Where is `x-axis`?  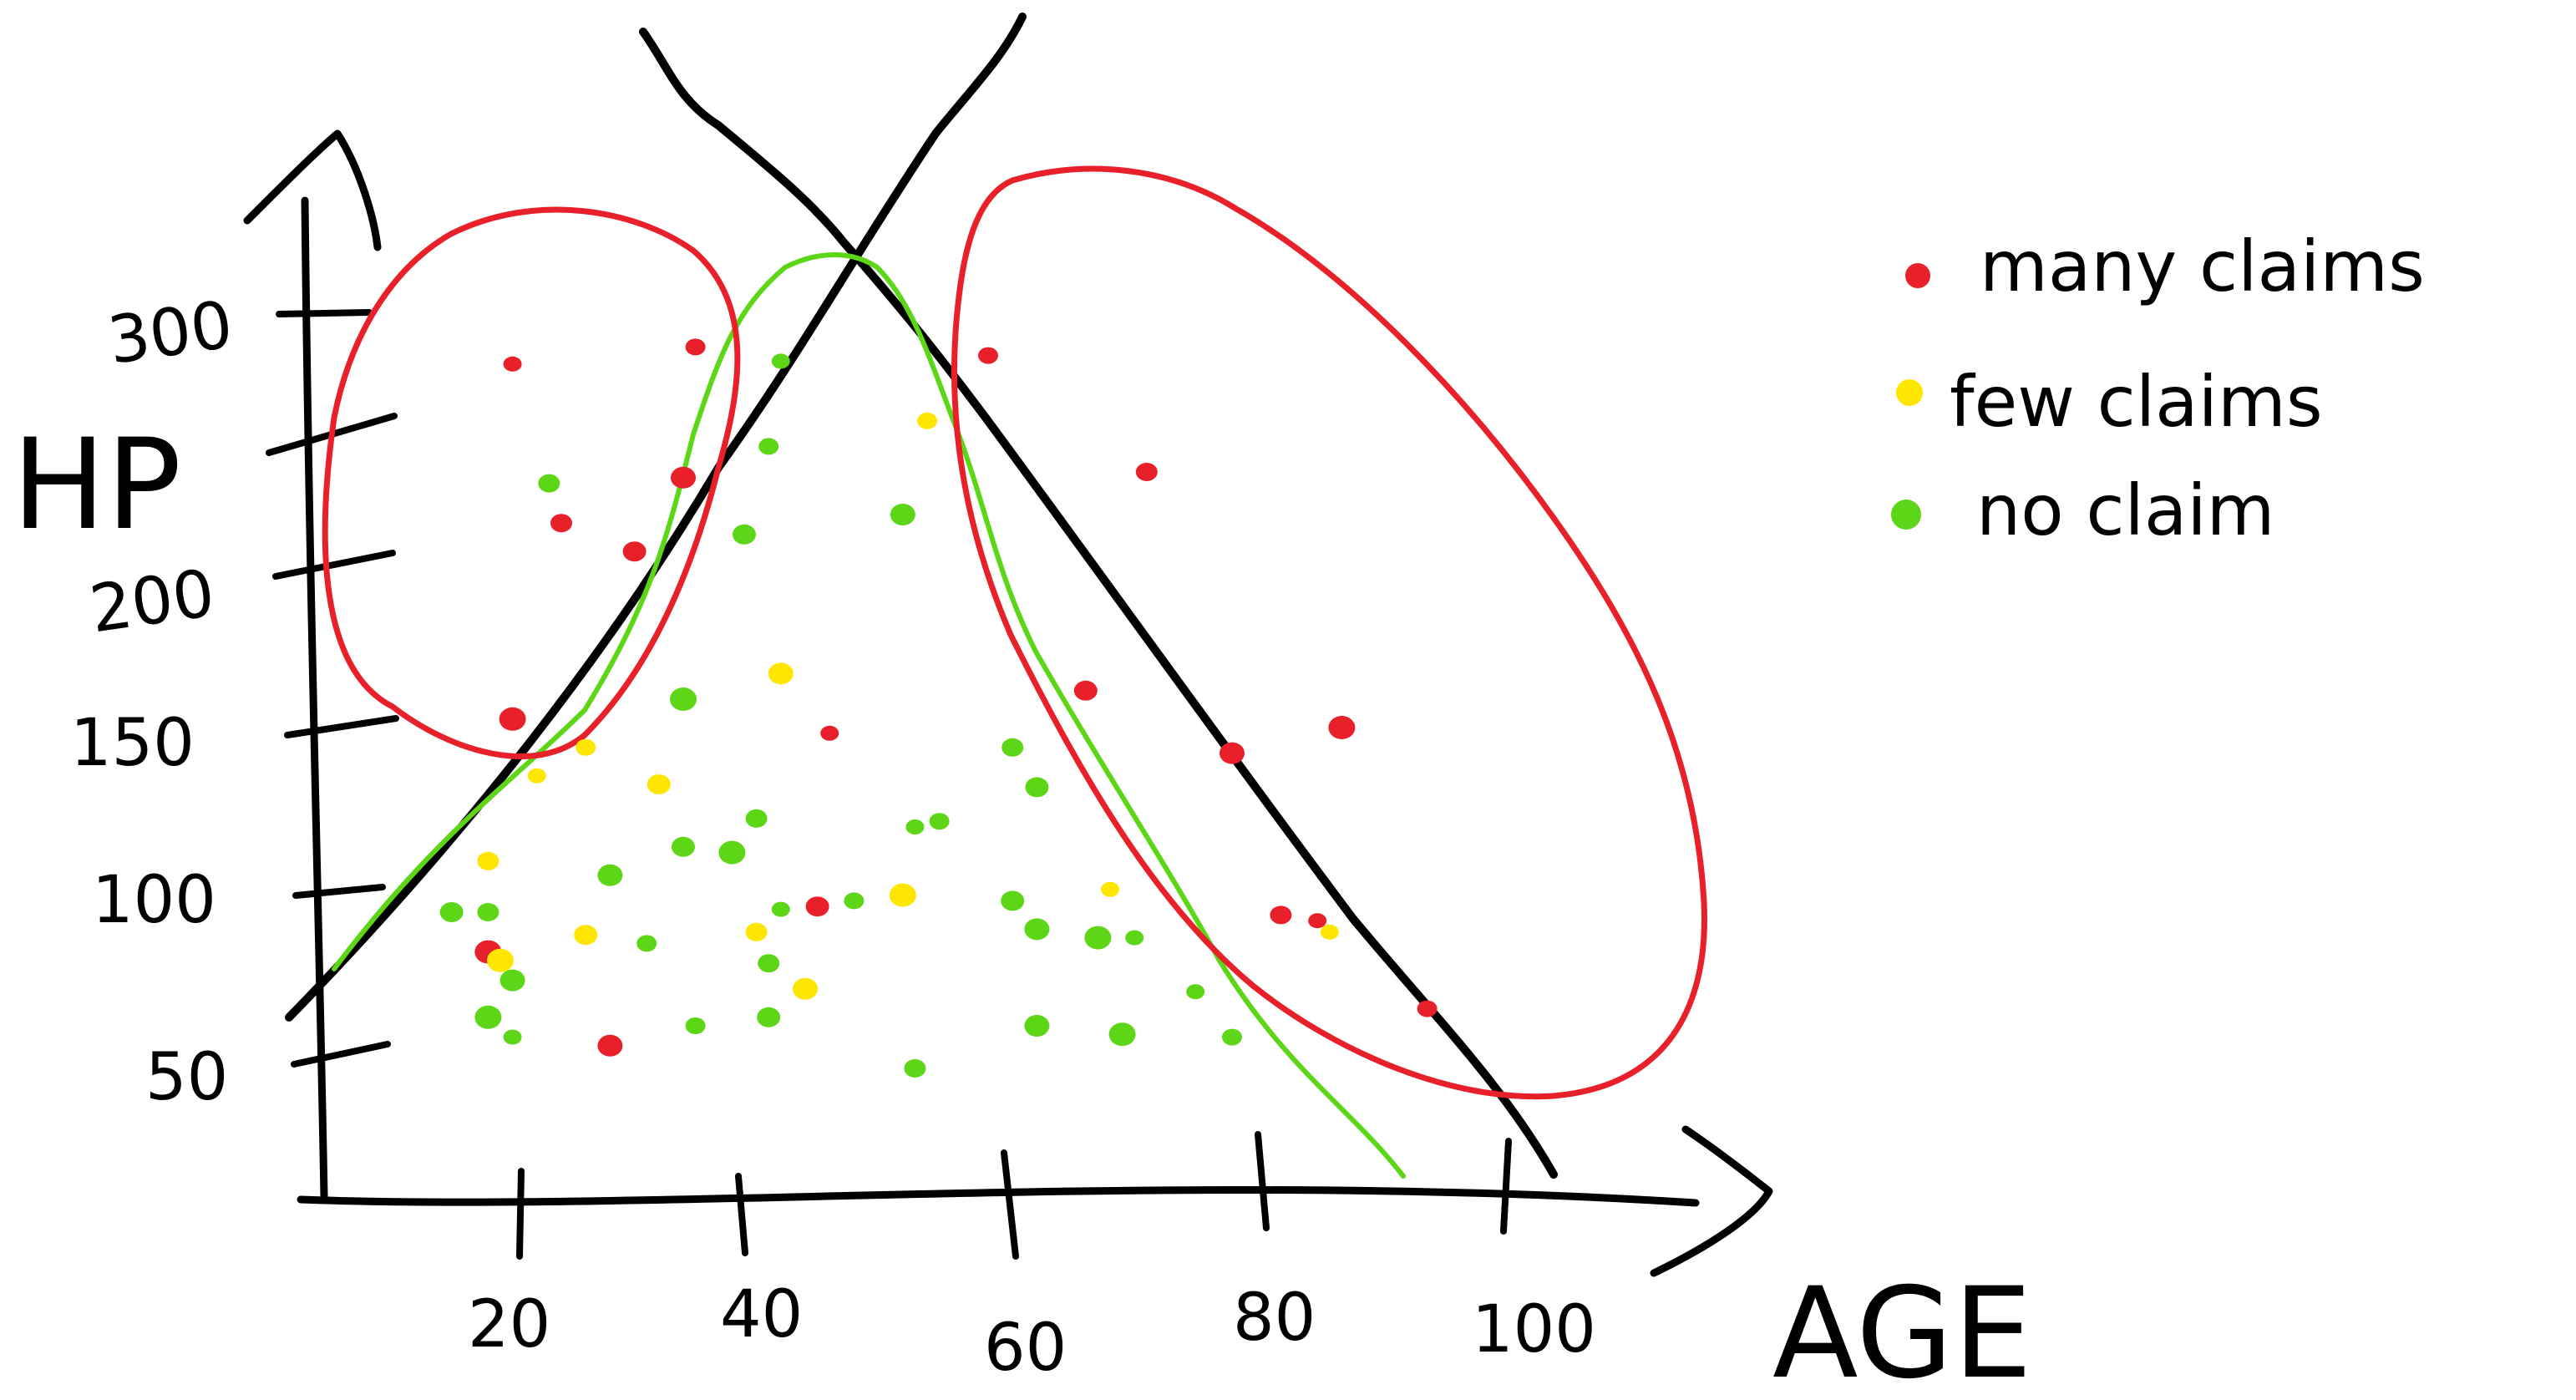 x-axis is located at coordinates (1035, 1201).